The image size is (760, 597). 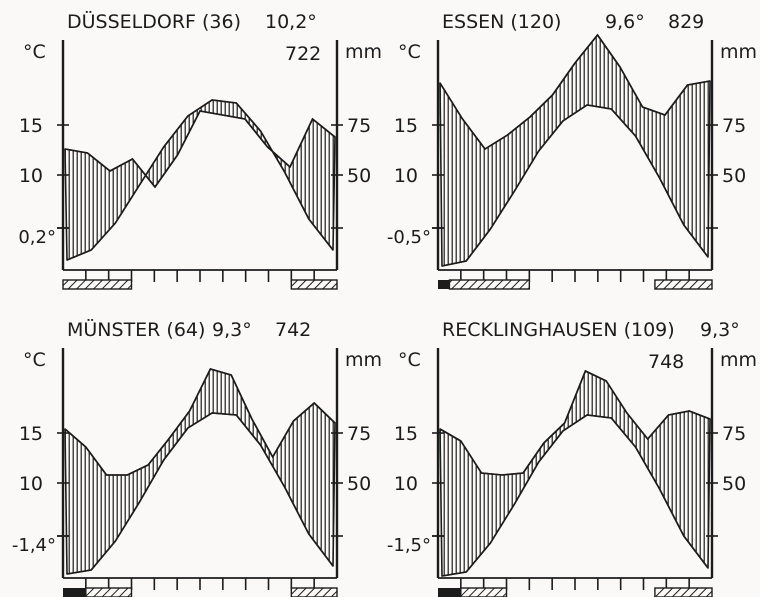 What do you see at coordinates (291, 22) in the screenshot?
I see `annual-temperature: 10,2°` at bounding box center [291, 22].